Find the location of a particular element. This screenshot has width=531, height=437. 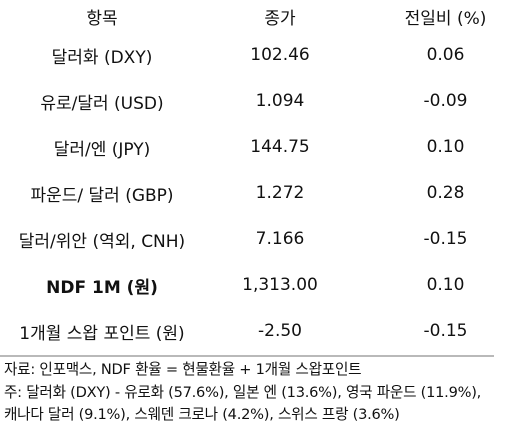

row-close: 1,313.00 is located at coordinates (280, 285).